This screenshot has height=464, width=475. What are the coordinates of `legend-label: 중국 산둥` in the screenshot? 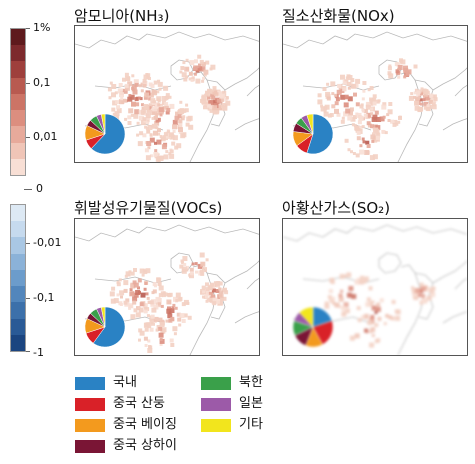 It's located at (139, 403).